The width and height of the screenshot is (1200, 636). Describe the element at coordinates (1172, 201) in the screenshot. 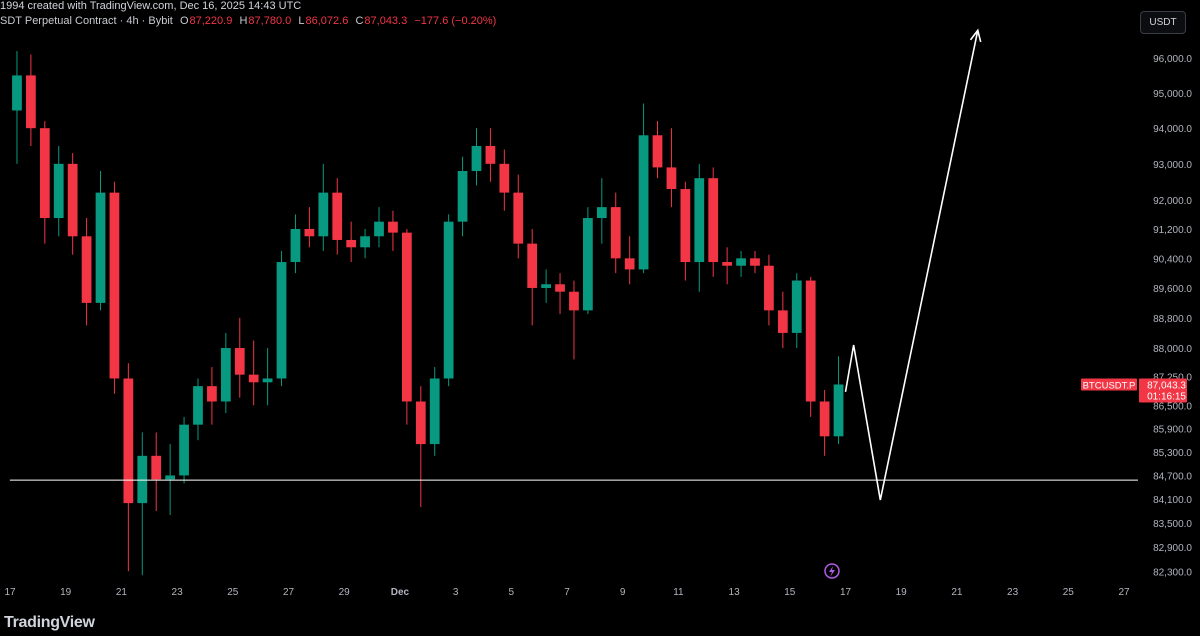

I see `y-tick-label: 92,000.0` at that location.